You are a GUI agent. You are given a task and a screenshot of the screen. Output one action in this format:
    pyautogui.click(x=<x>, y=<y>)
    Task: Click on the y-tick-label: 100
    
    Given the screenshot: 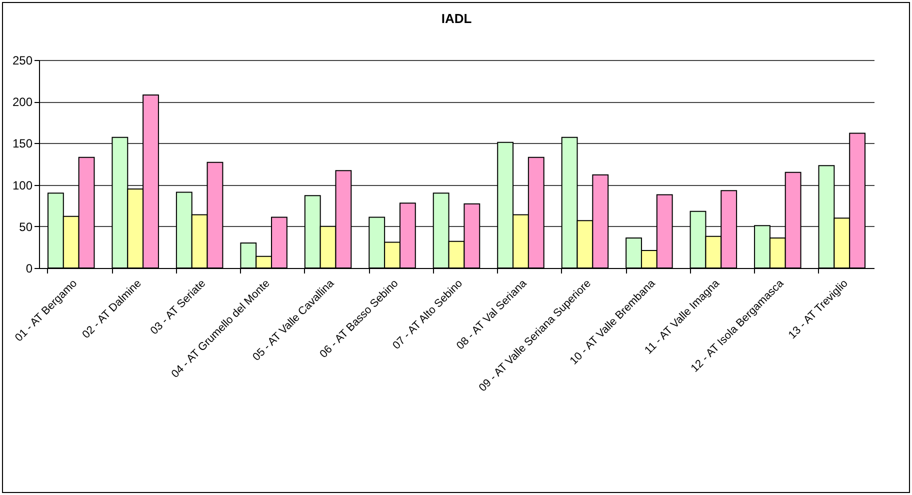 What is the action you would take?
    pyautogui.click(x=22, y=185)
    